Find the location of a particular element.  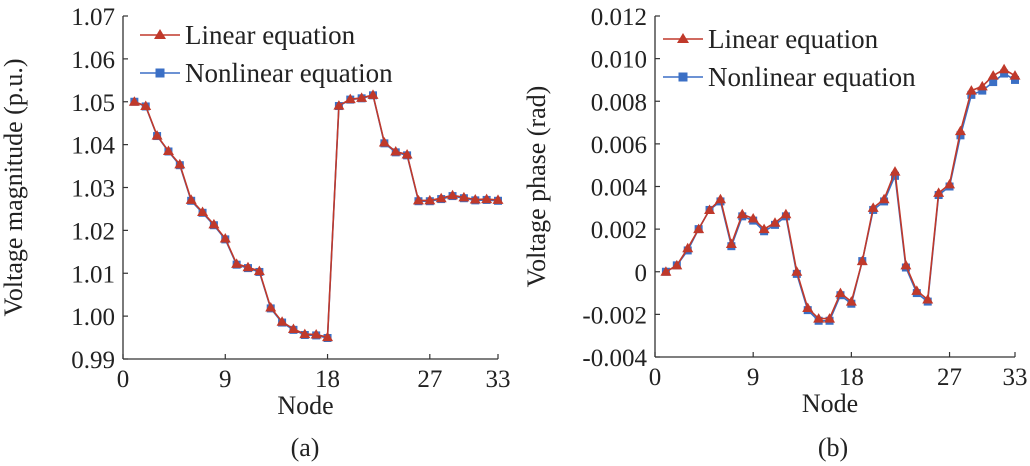

panel-label: (a) is located at coordinates (305, 447).